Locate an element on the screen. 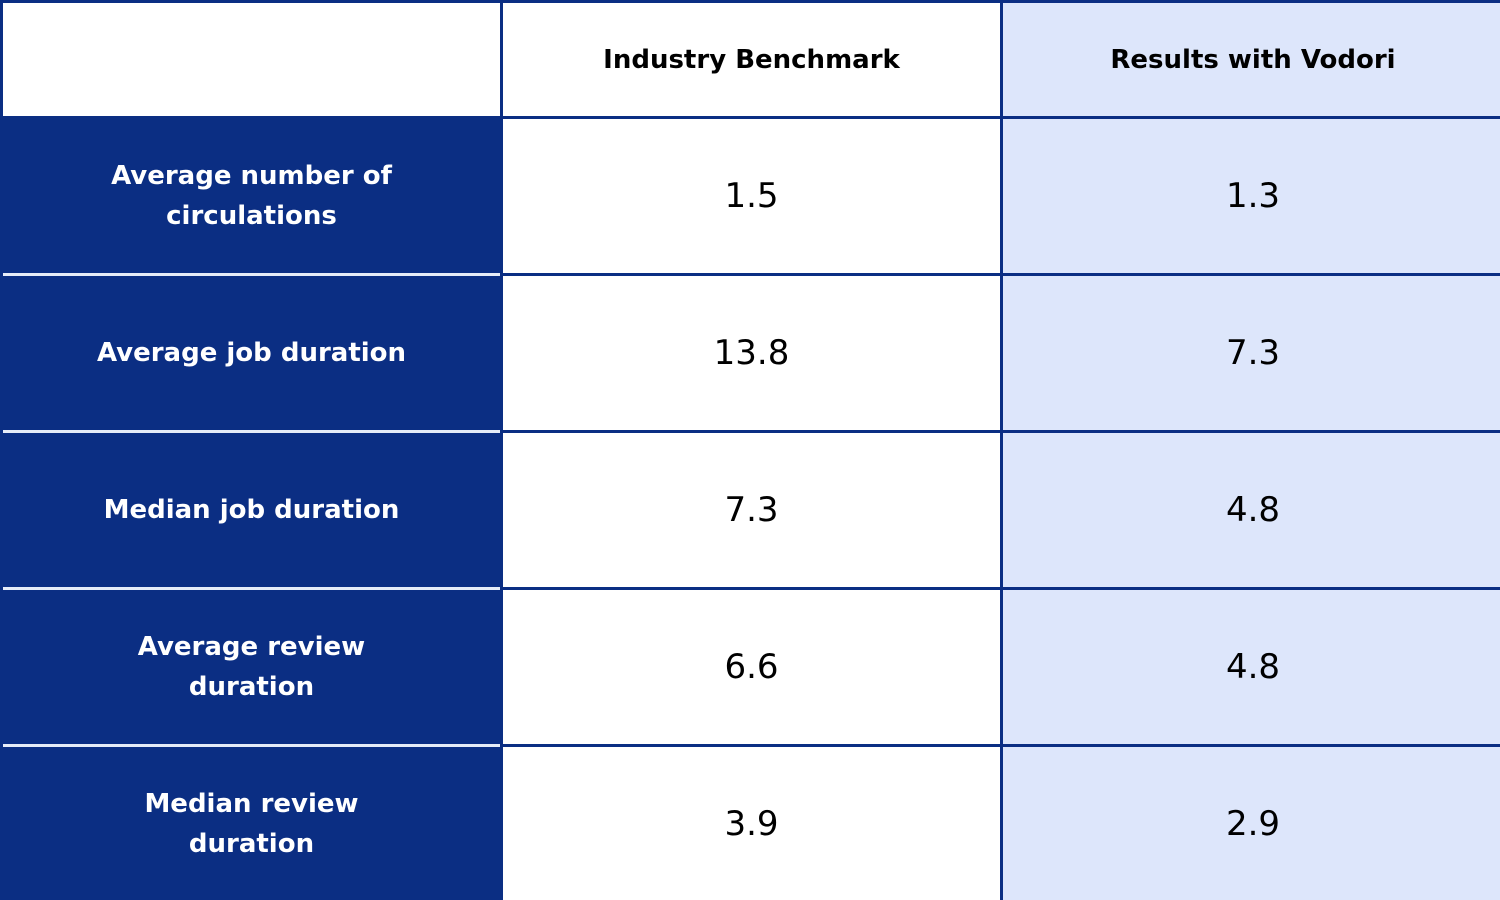 The height and width of the screenshot is (900, 1500). column-header: Results with Vodori is located at coordinates (1251, 59).